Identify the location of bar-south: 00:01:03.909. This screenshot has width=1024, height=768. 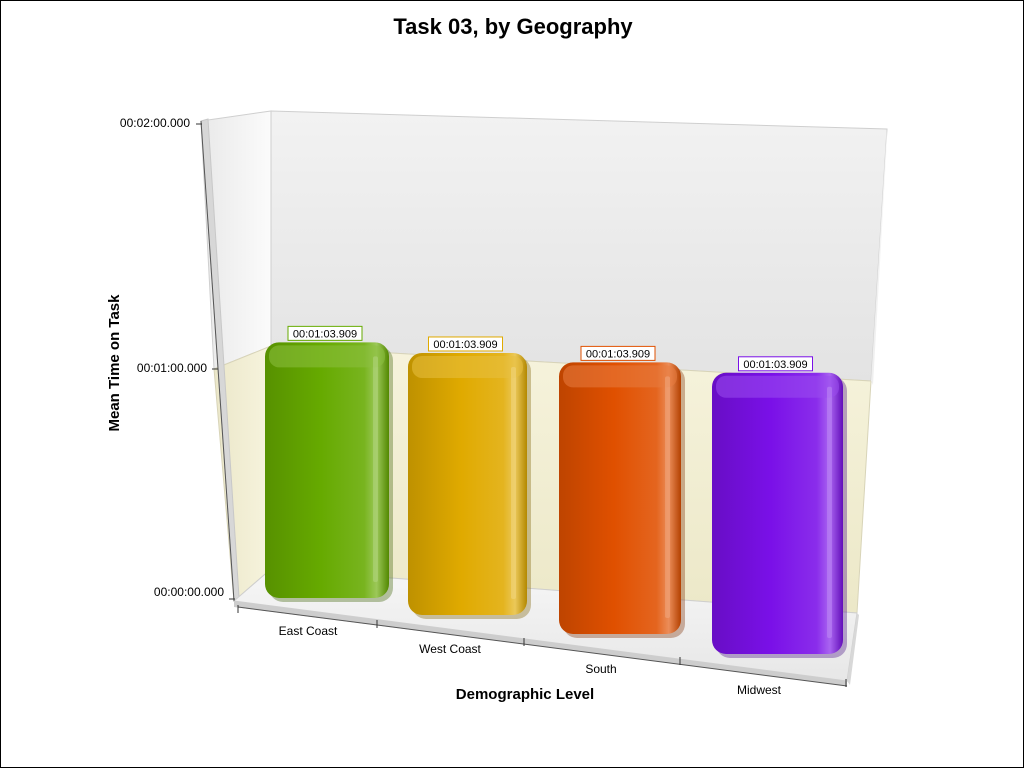
(622, 491).